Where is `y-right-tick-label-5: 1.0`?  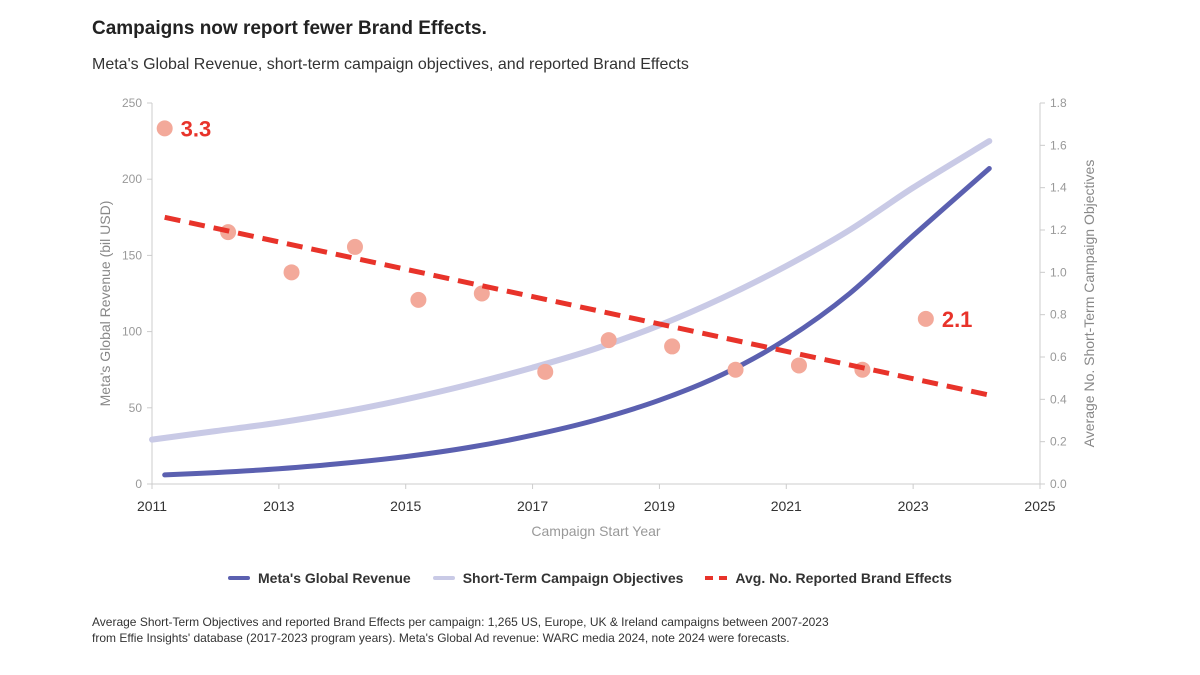 y-right-tick-label-5: 1.0 is located at coordinates (1058, 272).